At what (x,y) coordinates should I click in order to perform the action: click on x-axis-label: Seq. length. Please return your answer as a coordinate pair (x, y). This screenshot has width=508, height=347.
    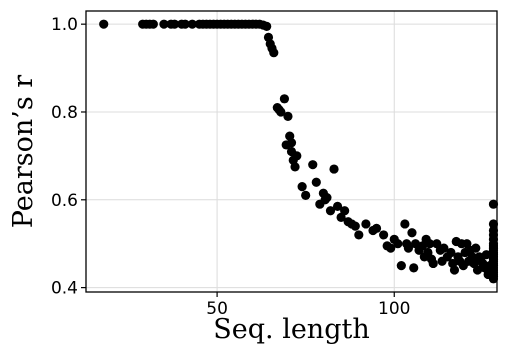
    Looking at the image, I should click on (291, 329).